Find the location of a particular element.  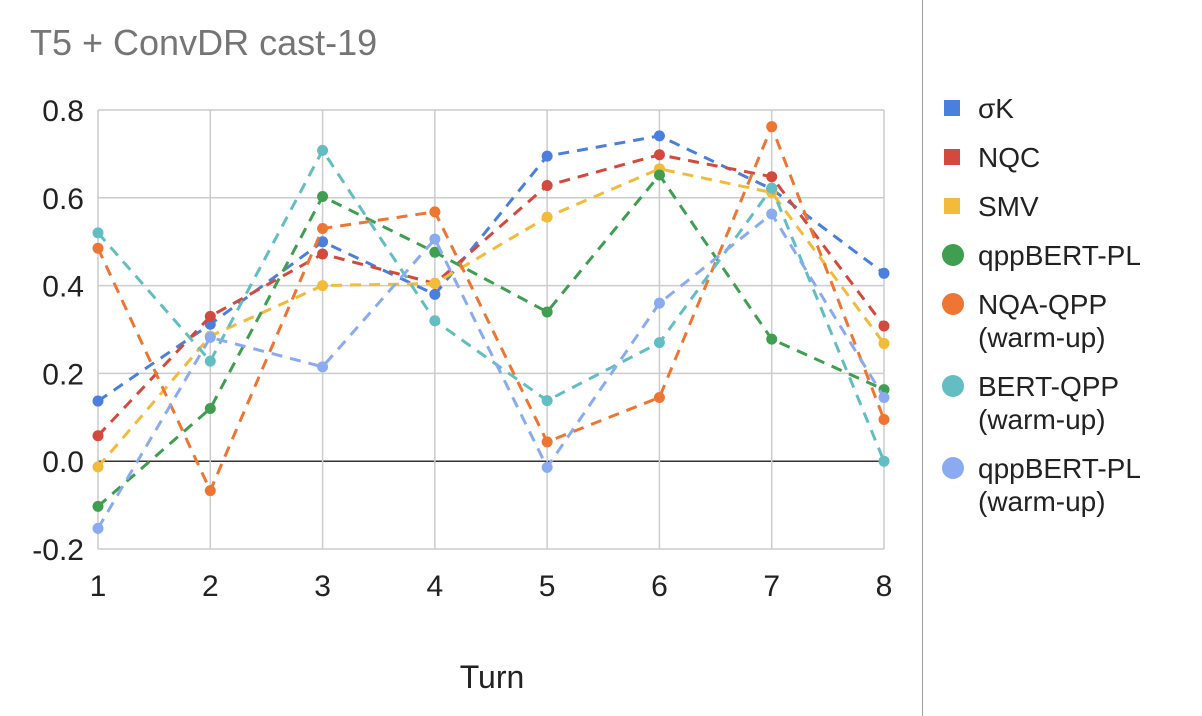

x-tick-label: 8 is located at coordinates (884, 586).